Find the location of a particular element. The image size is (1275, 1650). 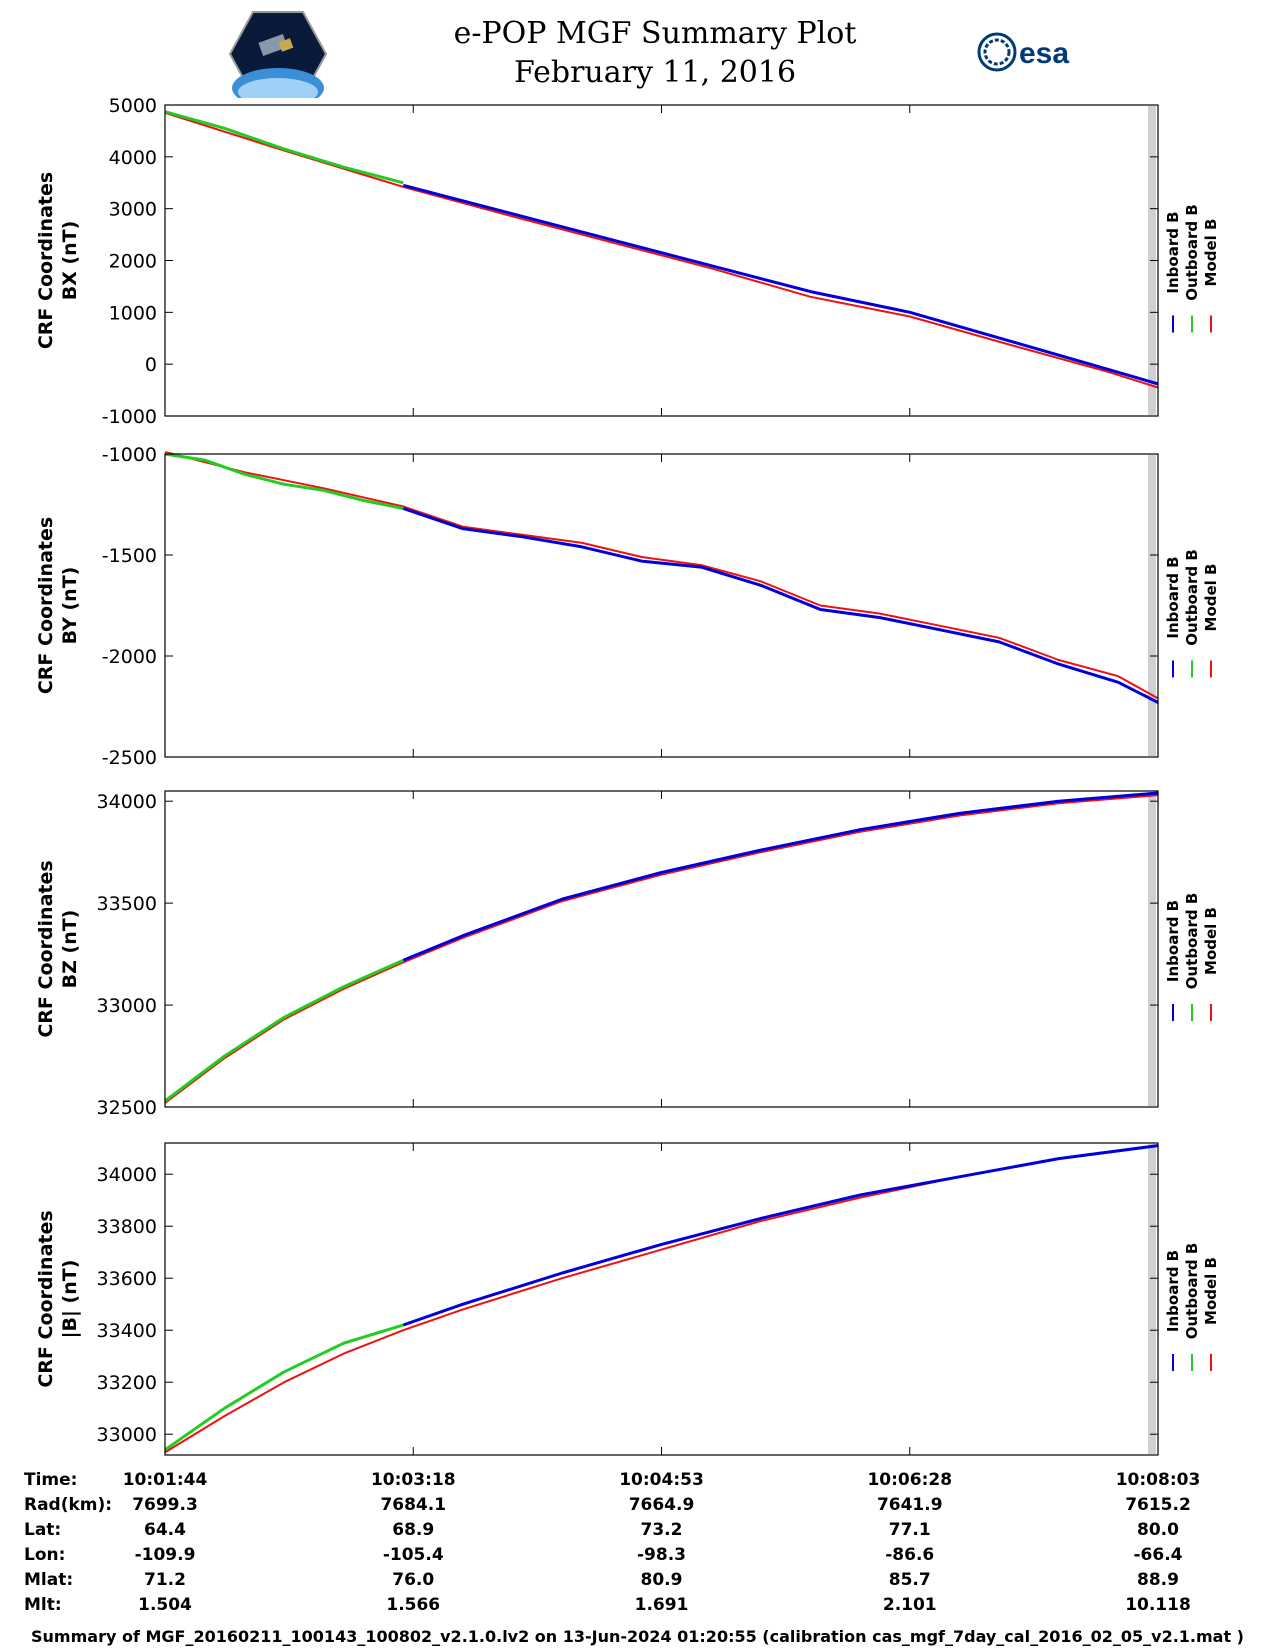

info-cell: -109.9 is located at coordinates (165, 1555).